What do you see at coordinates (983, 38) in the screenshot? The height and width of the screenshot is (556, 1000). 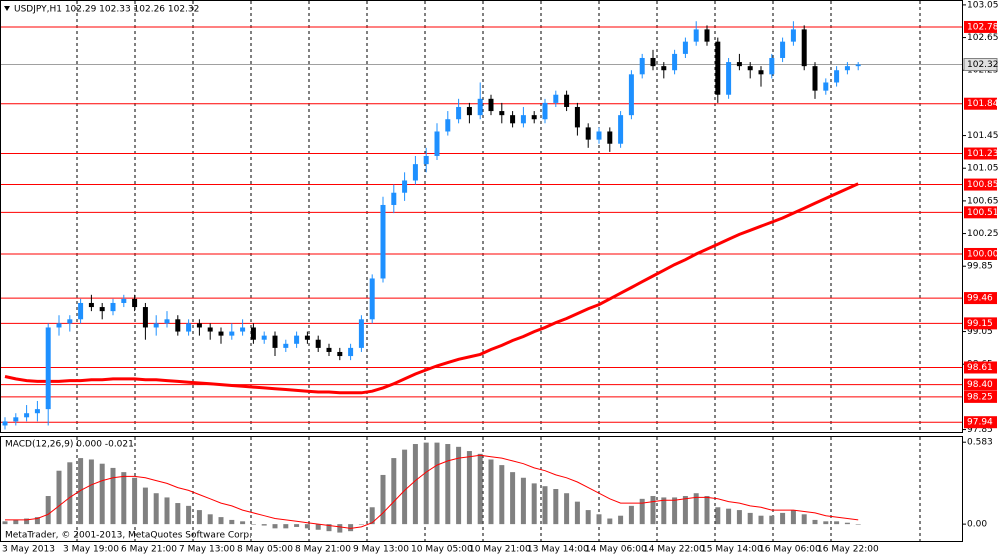 I see `y-tick-label: 102.65` at bounding box center [983, 38].